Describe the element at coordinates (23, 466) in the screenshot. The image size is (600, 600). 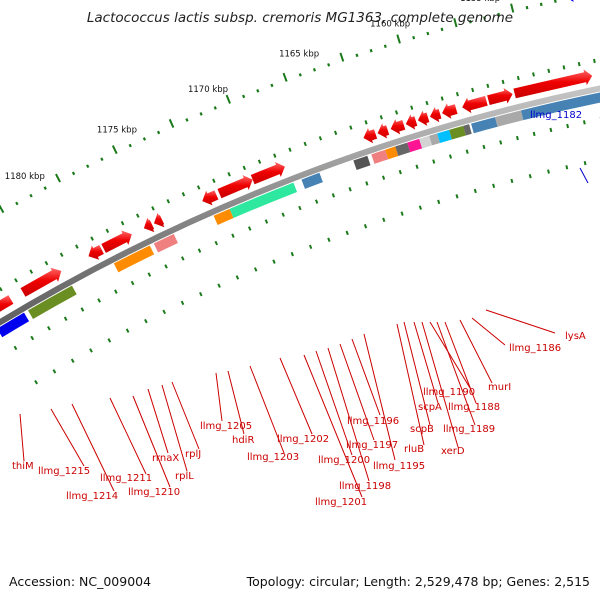
I see `gene-label: thiM` at that location.